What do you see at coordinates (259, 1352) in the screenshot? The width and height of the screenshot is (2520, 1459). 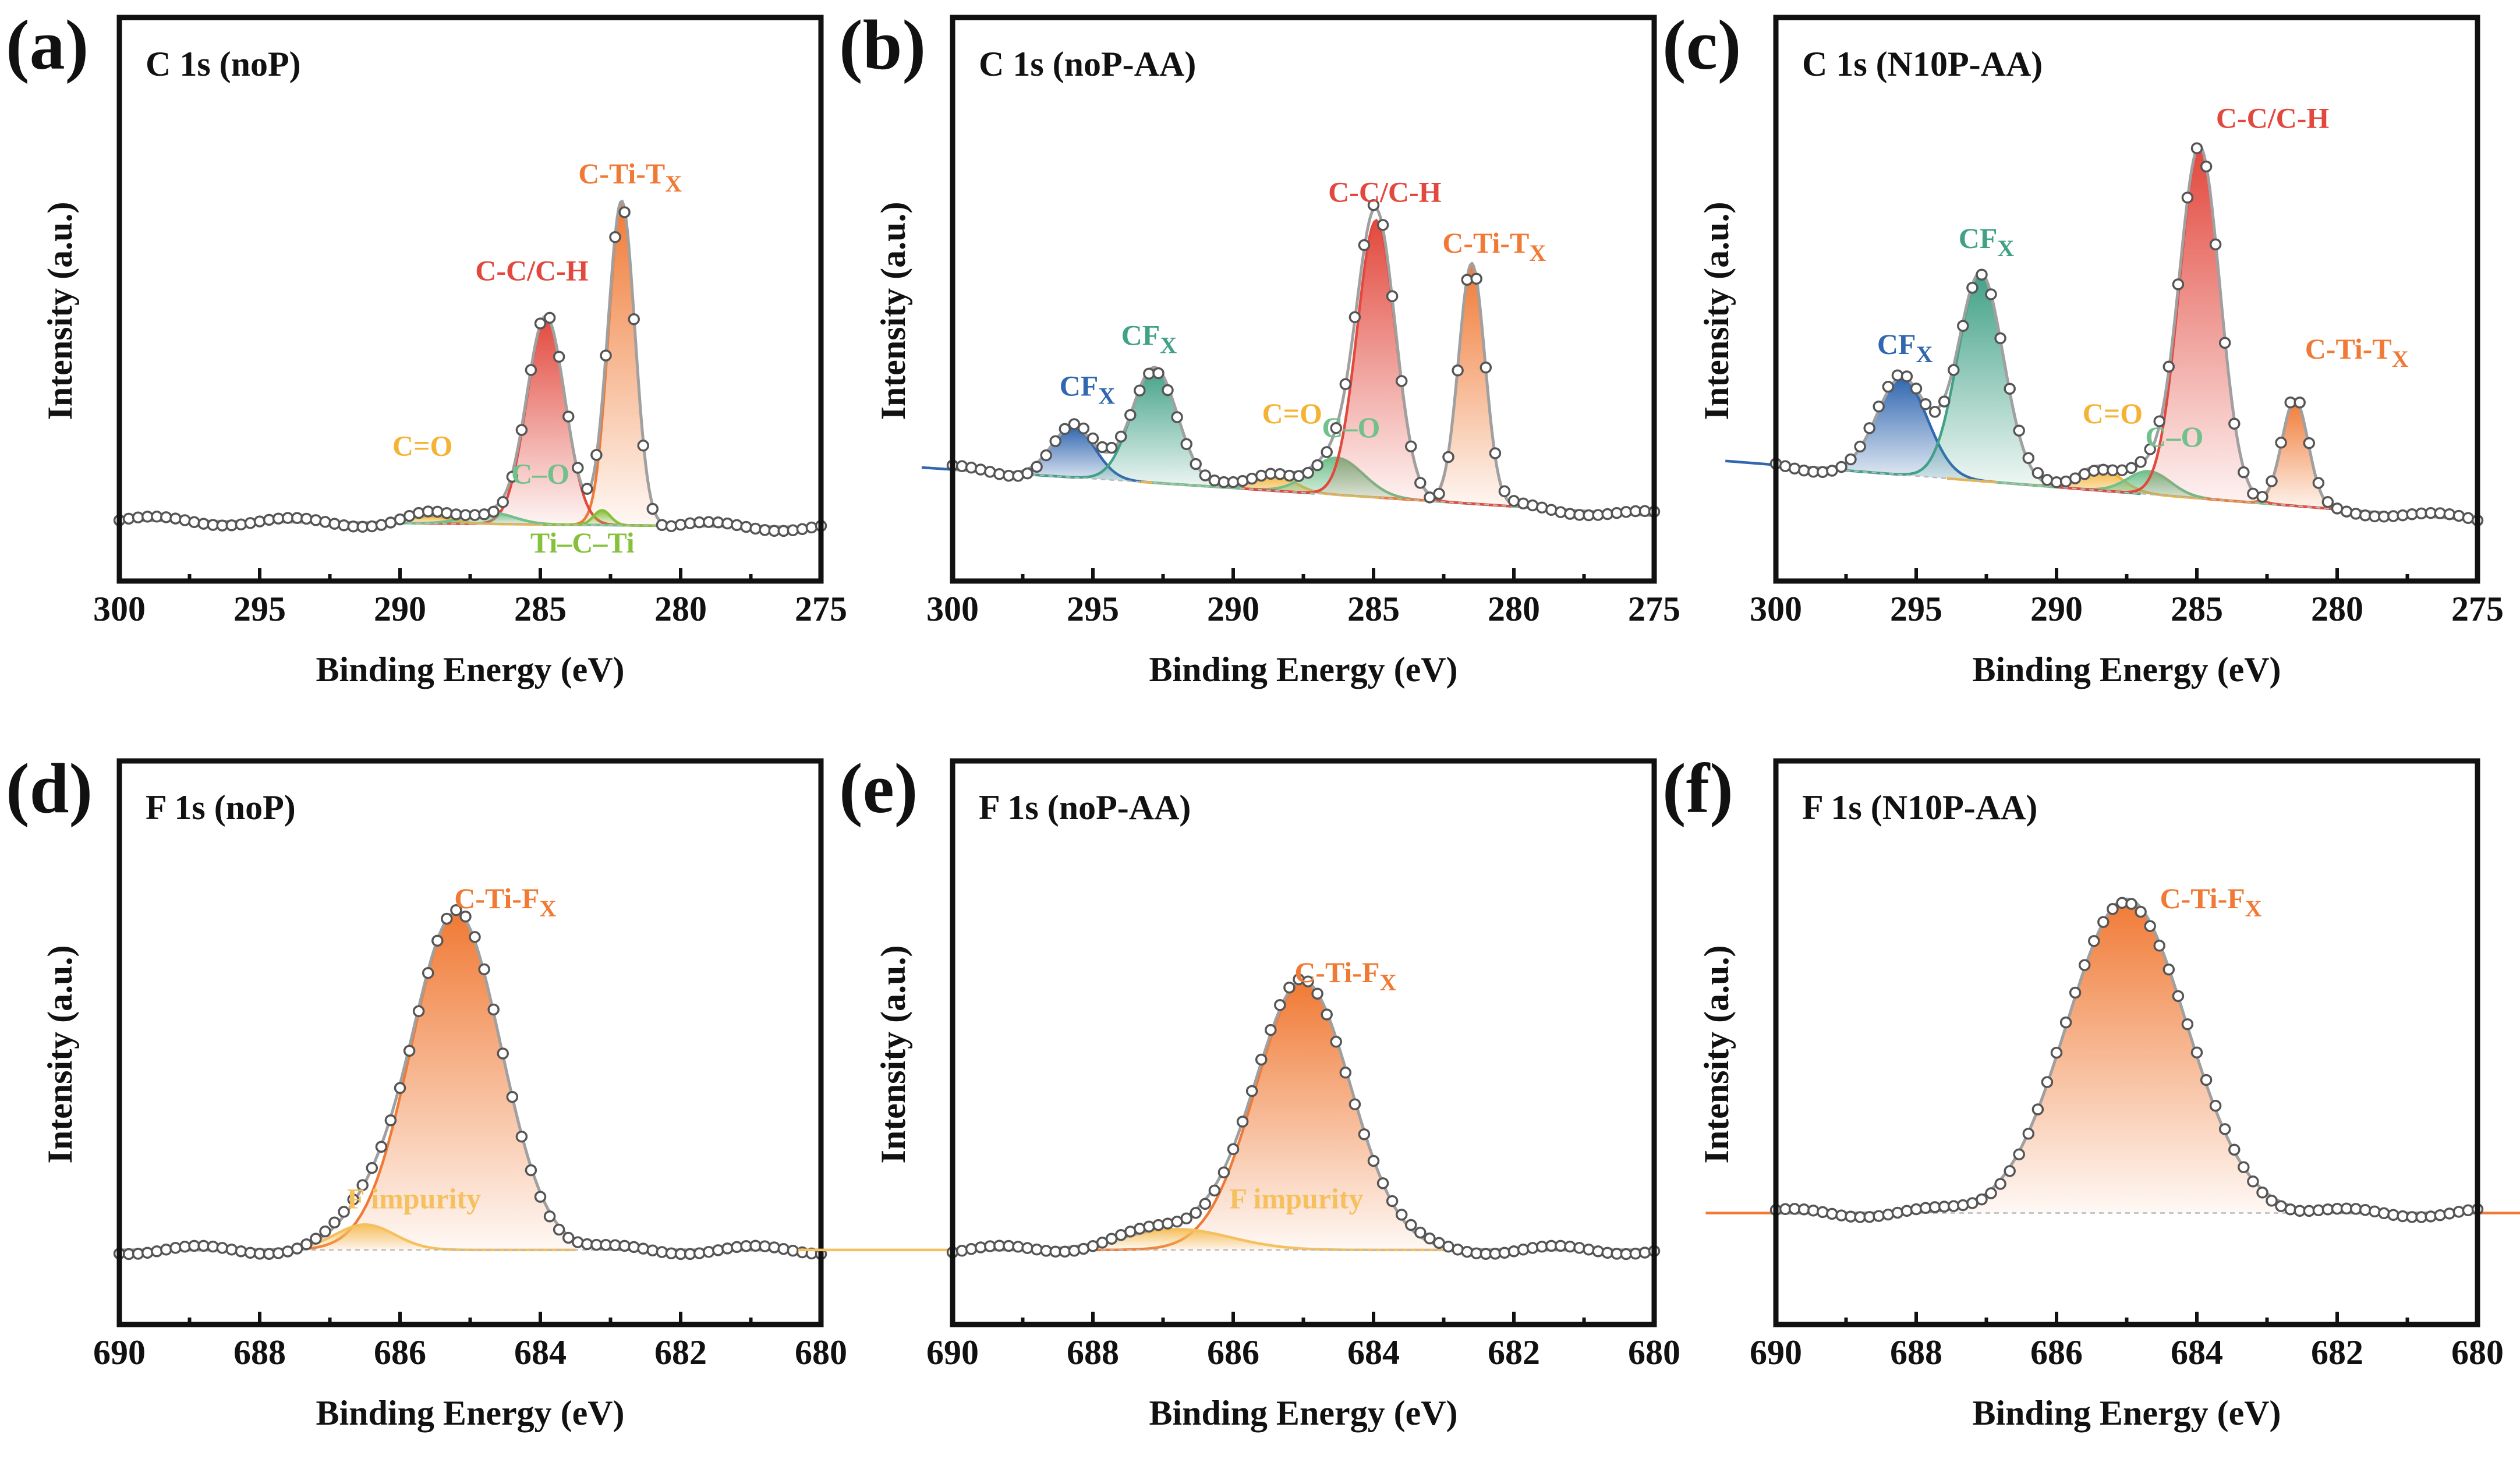 I see `x-tick-label: 688` at bounding box center [259, 1352].